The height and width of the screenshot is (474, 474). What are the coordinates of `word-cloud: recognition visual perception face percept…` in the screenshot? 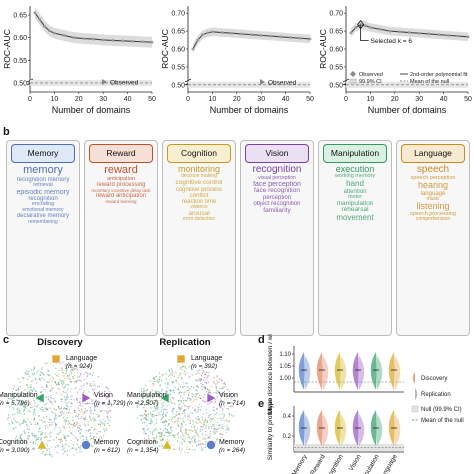 It's located at (277, 189).